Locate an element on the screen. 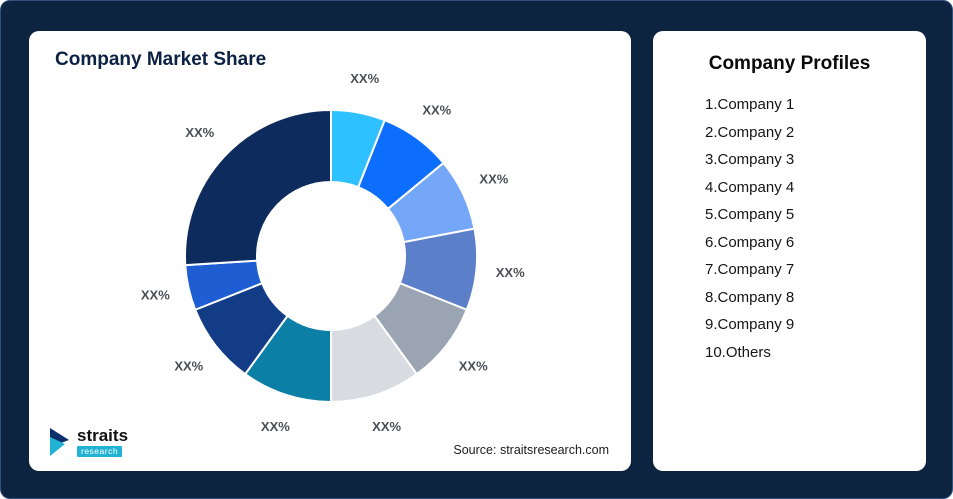 This screenshot has width=953, height=499. straits-logo: straits research is located at coordinates (88, 442).